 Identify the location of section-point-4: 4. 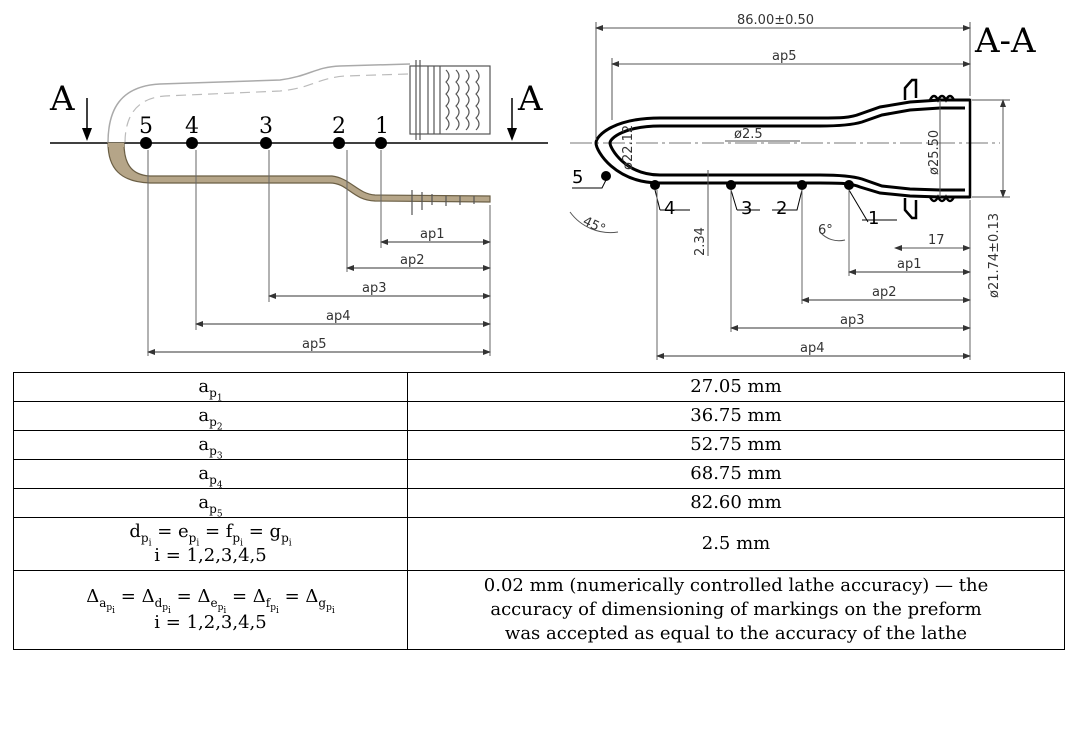
(669, 208).